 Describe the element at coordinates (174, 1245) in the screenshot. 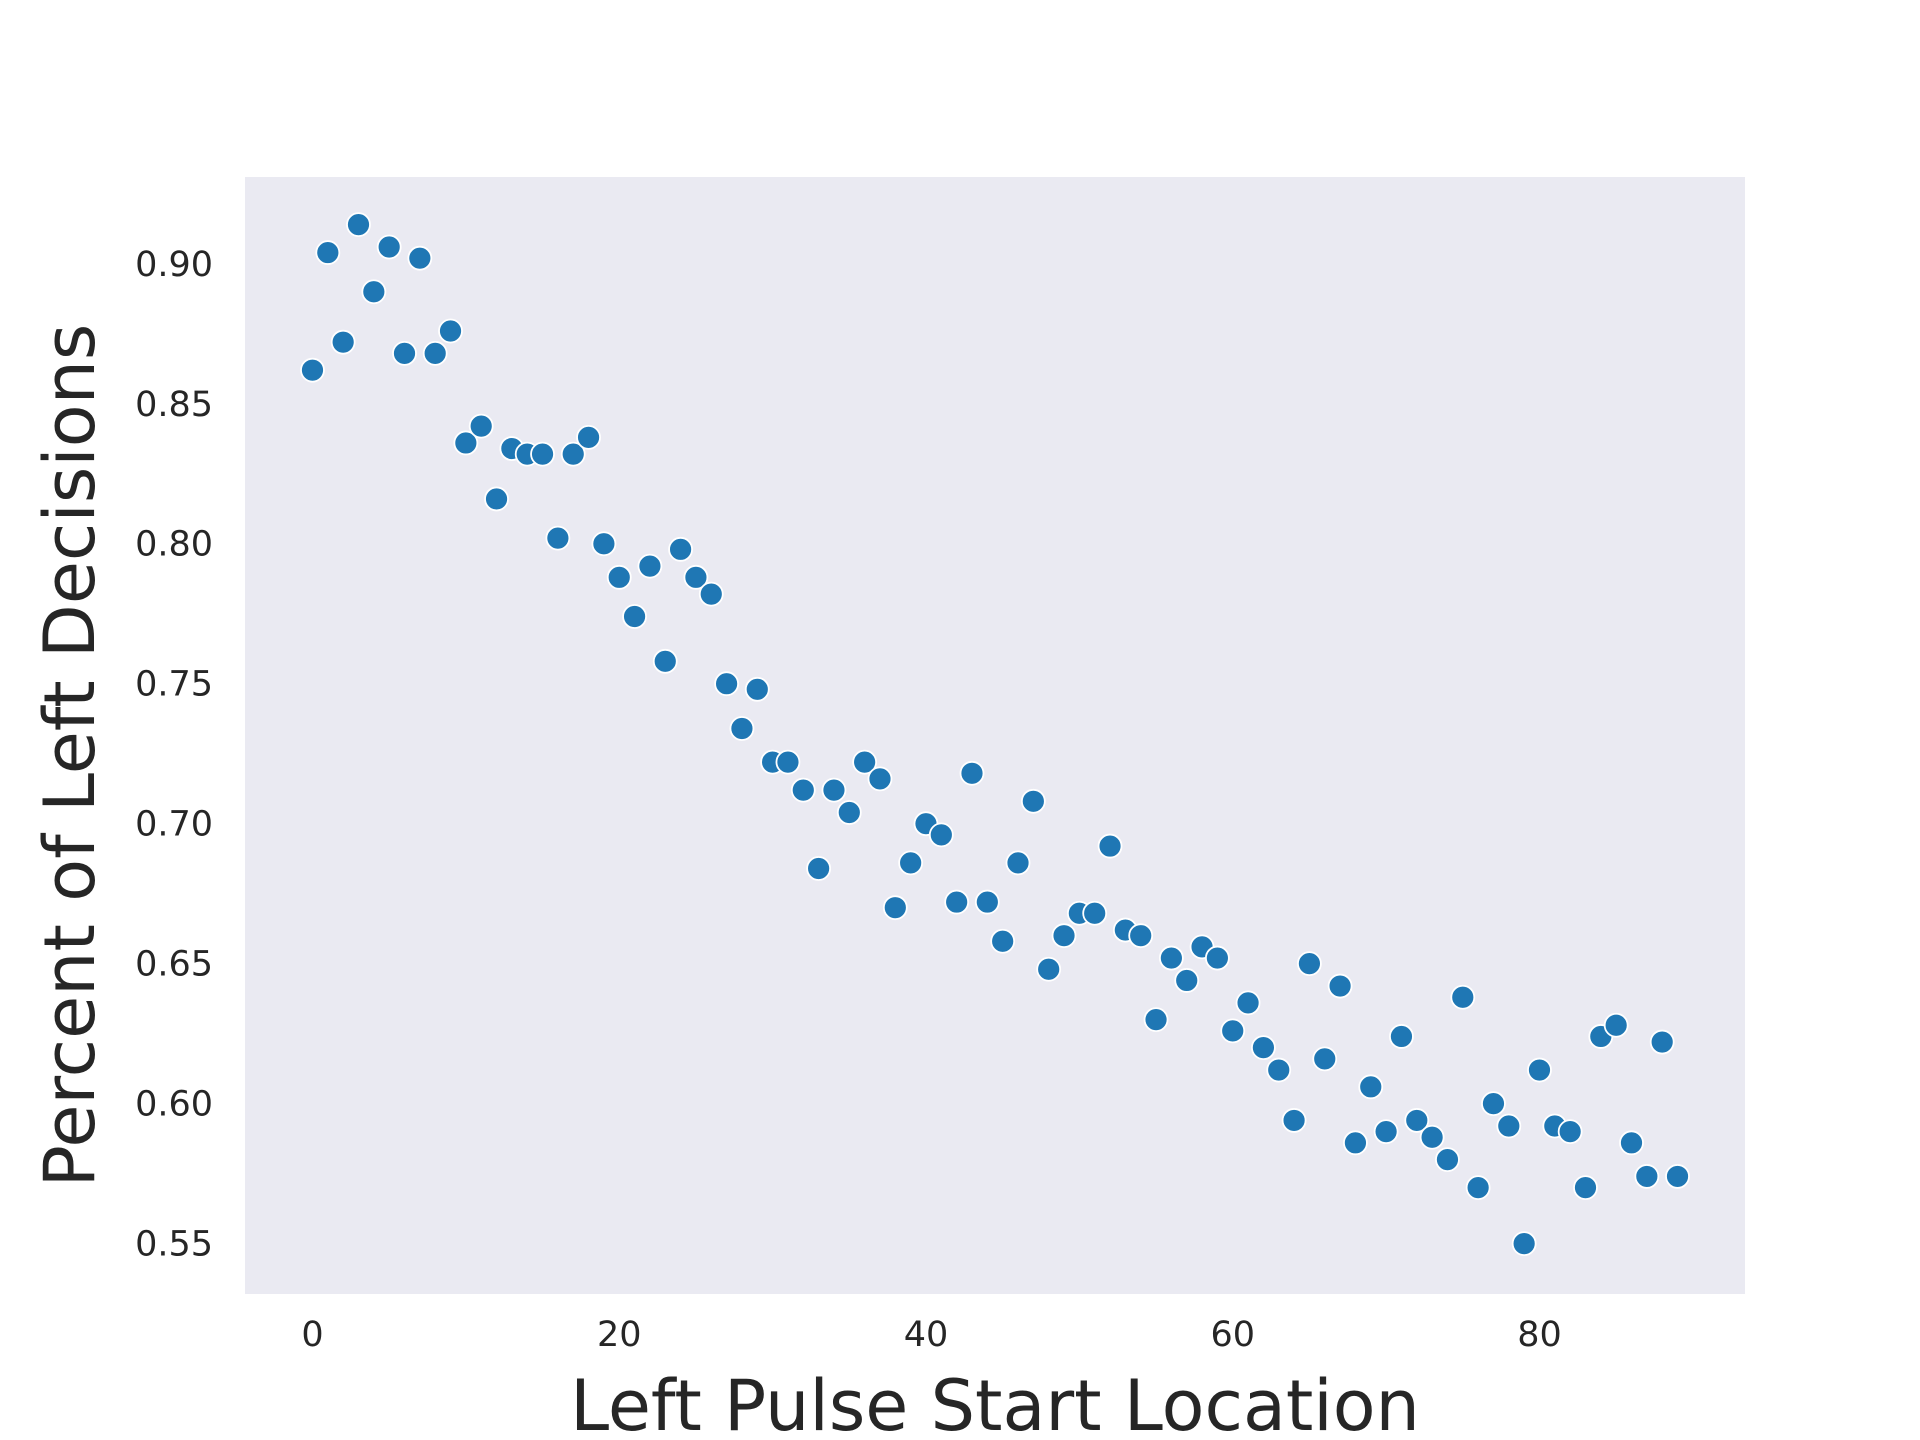

I see `y-tick-label: 0.55` at that location.